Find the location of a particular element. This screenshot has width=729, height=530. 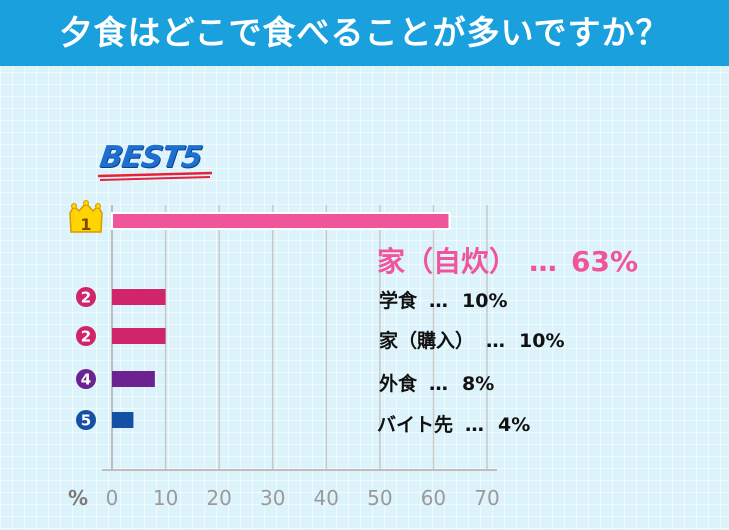

scribble-underline-icon is located at coordinates (155, 176).